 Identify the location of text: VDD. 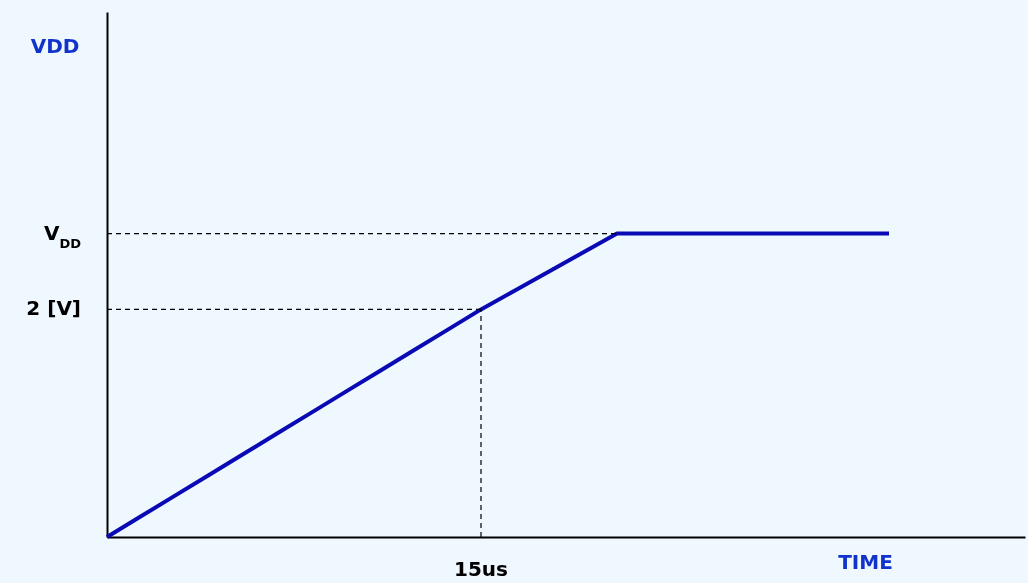
(55, 46).